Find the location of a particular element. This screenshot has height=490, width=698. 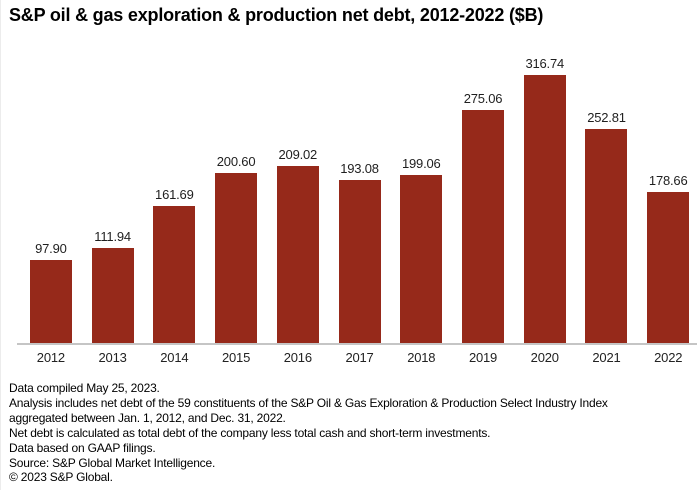

footnote-line: © 2023 S&P Global. is located at coordinates (61, 477).